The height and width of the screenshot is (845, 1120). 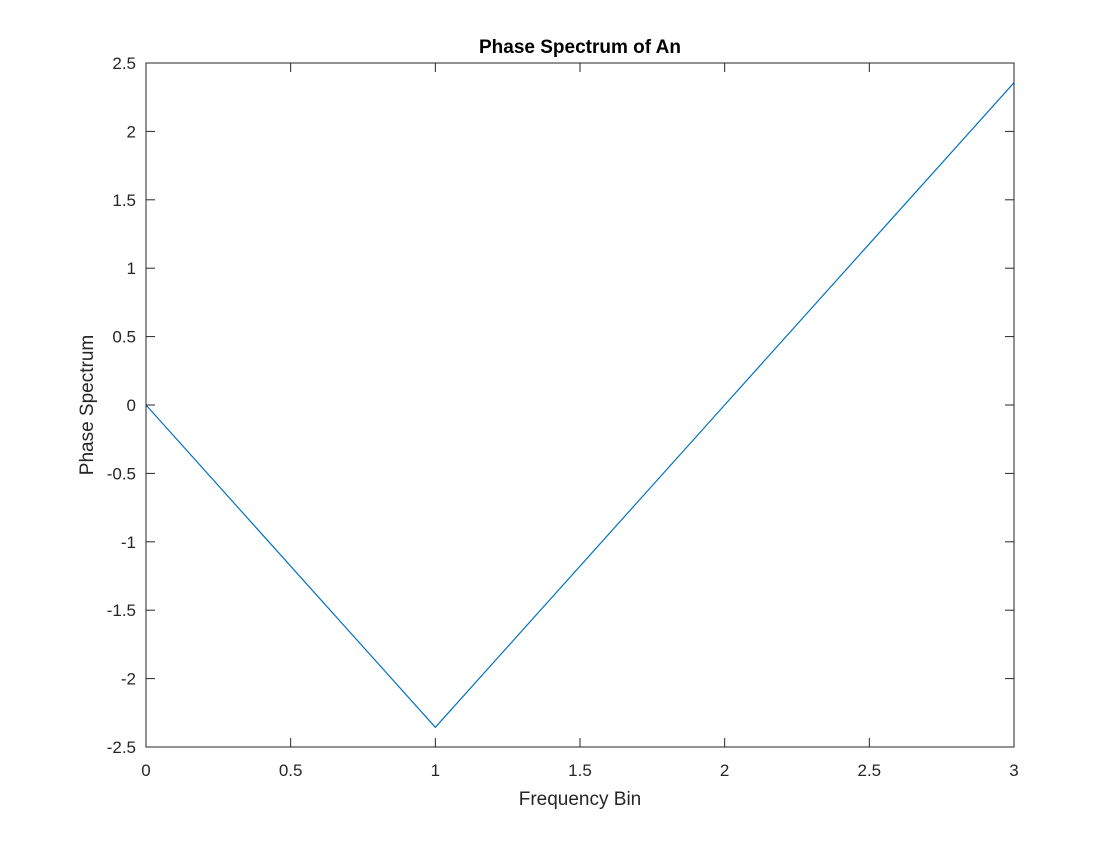 I want to click on y-tick-label: 2, so click(x=131, y=131).